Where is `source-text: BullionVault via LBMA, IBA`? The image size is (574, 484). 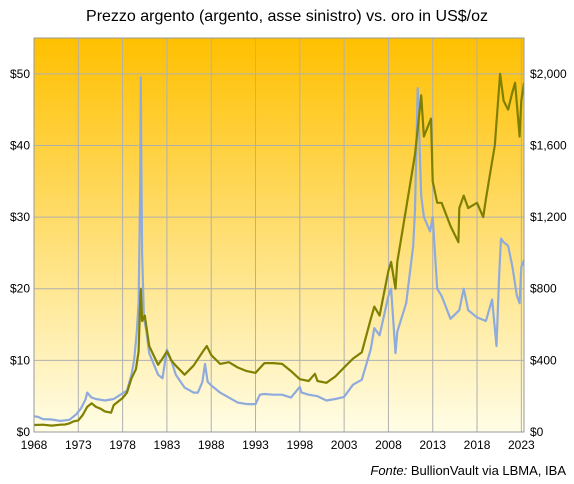
source-text: BullionVault via LBMA, IBA is located at coordinates (488, 470).